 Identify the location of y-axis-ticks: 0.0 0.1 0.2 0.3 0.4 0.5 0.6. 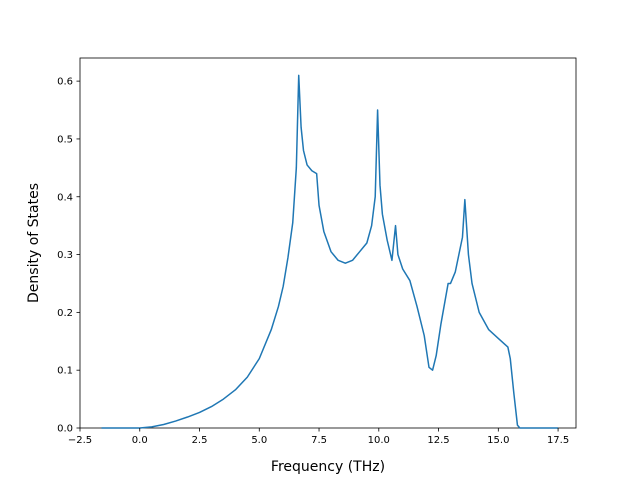
(68, 256).